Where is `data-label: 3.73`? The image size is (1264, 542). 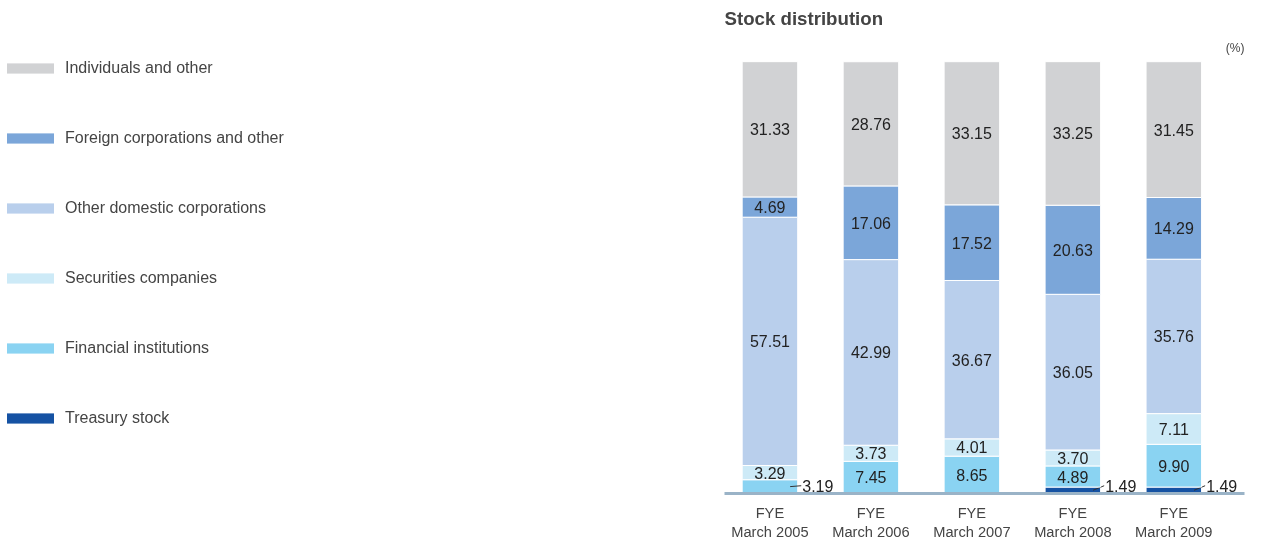 data-label: 3.73 is located at coordinates (871, 454).